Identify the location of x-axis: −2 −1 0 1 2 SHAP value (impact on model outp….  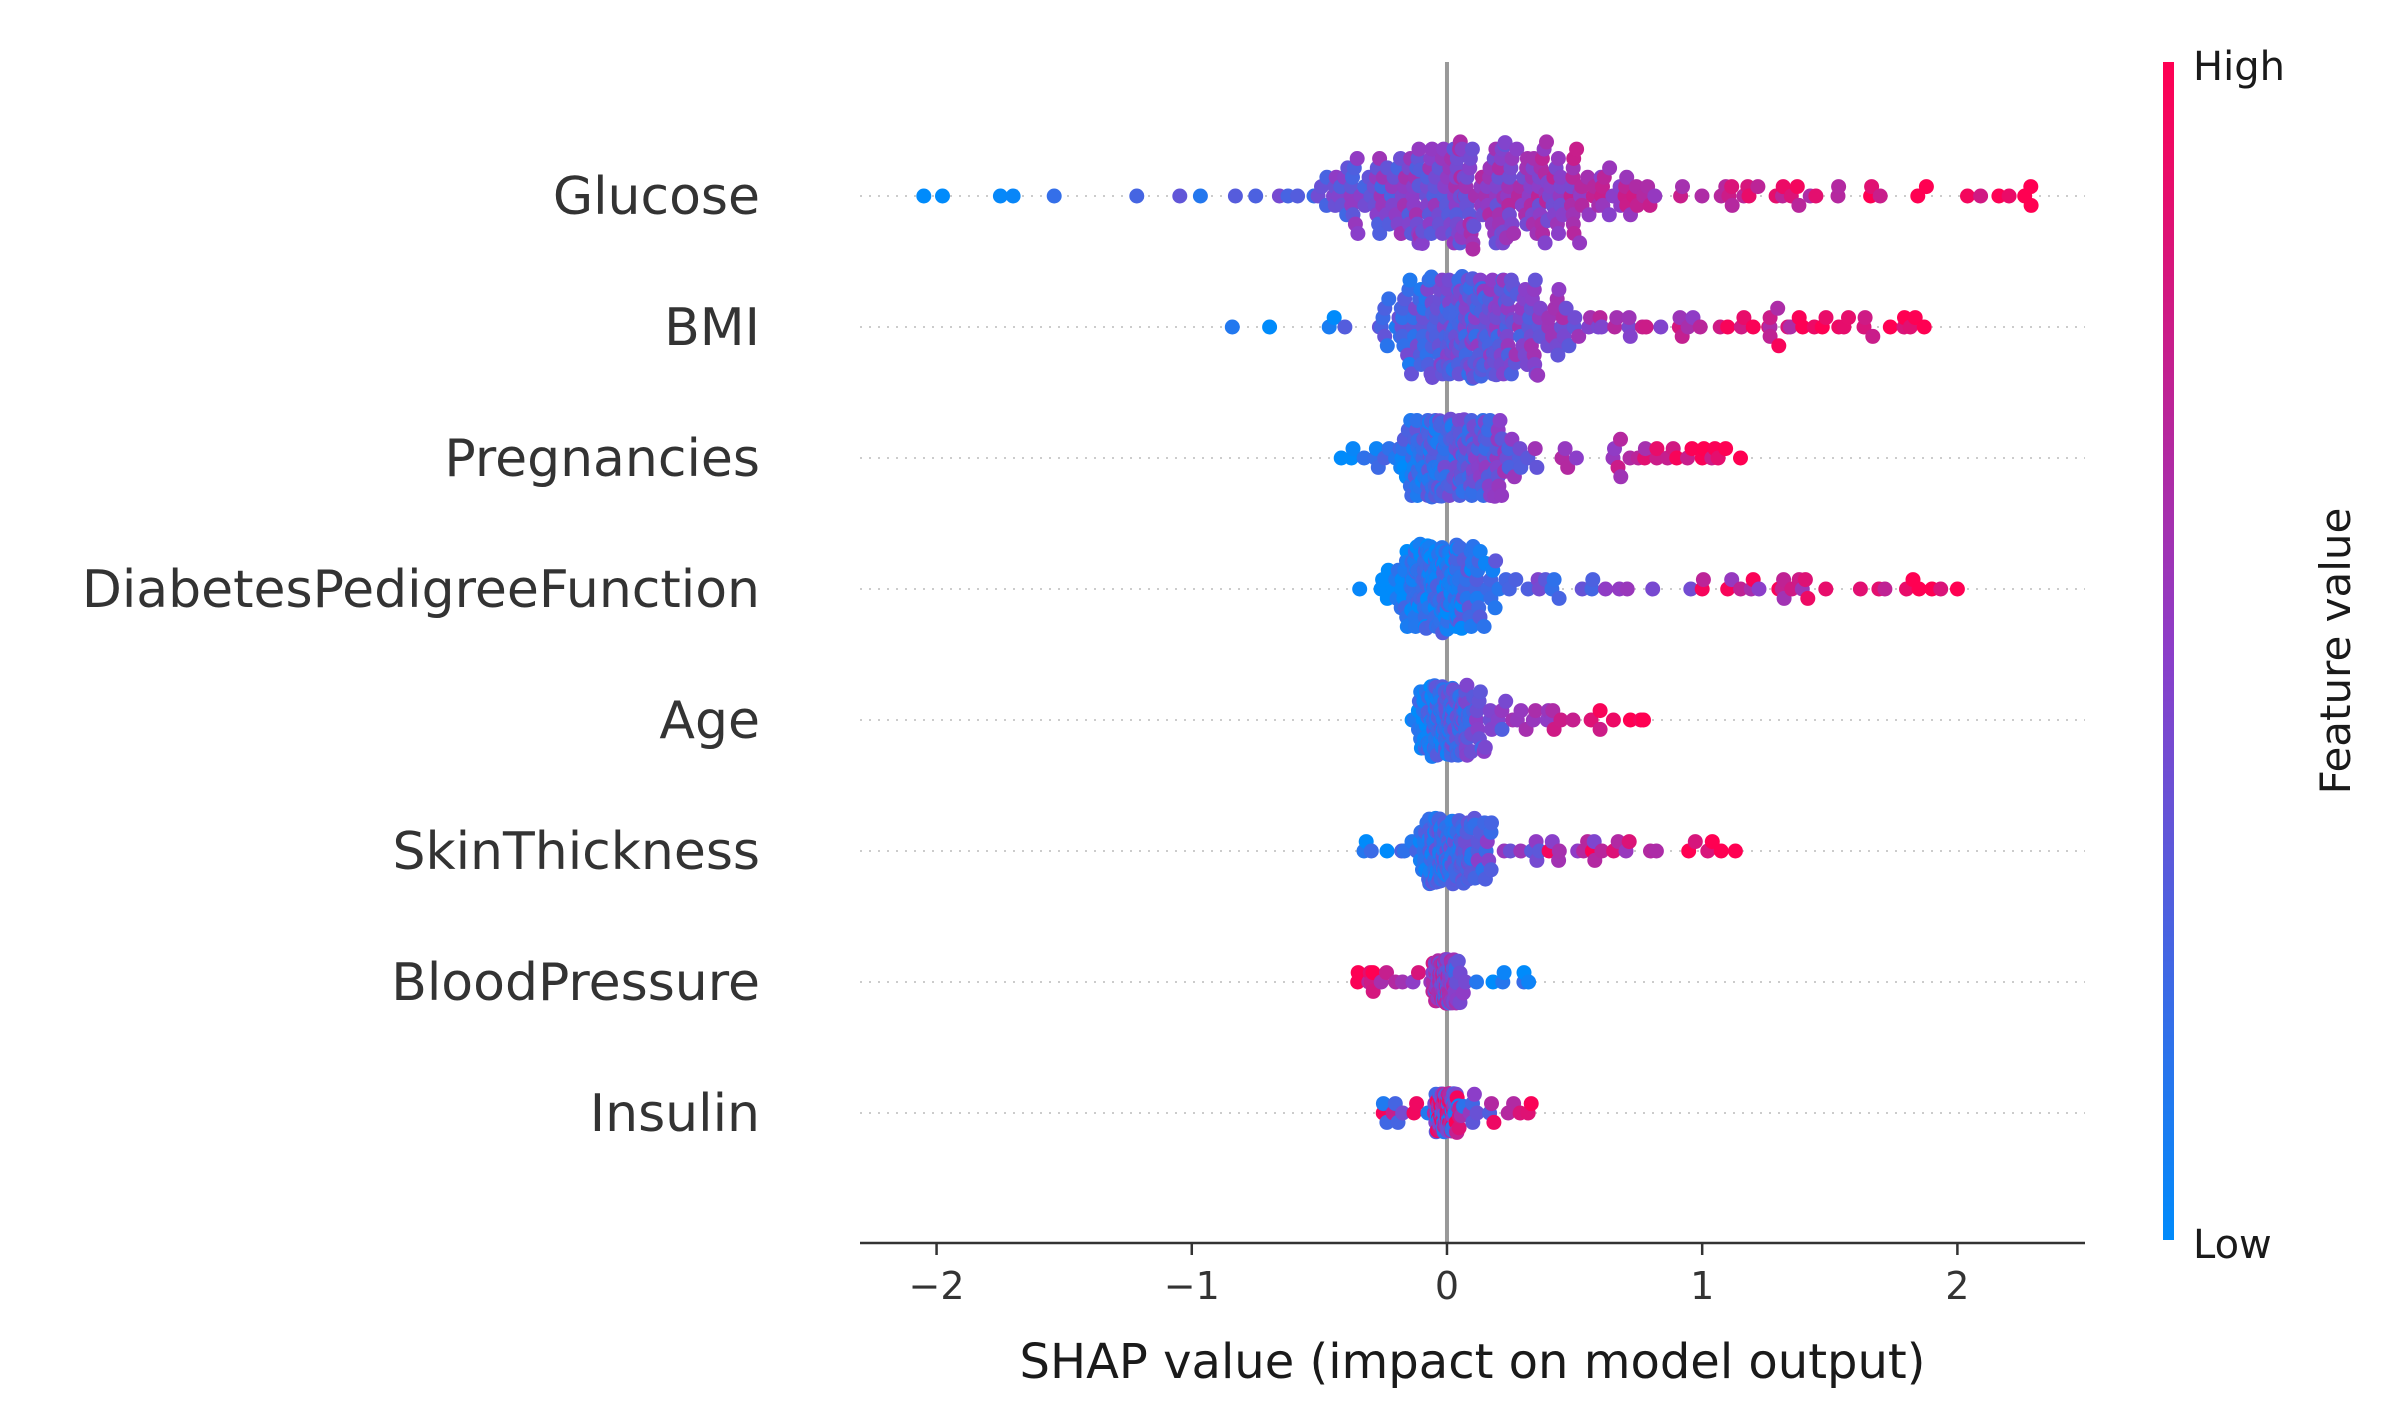
(1472, 1315).